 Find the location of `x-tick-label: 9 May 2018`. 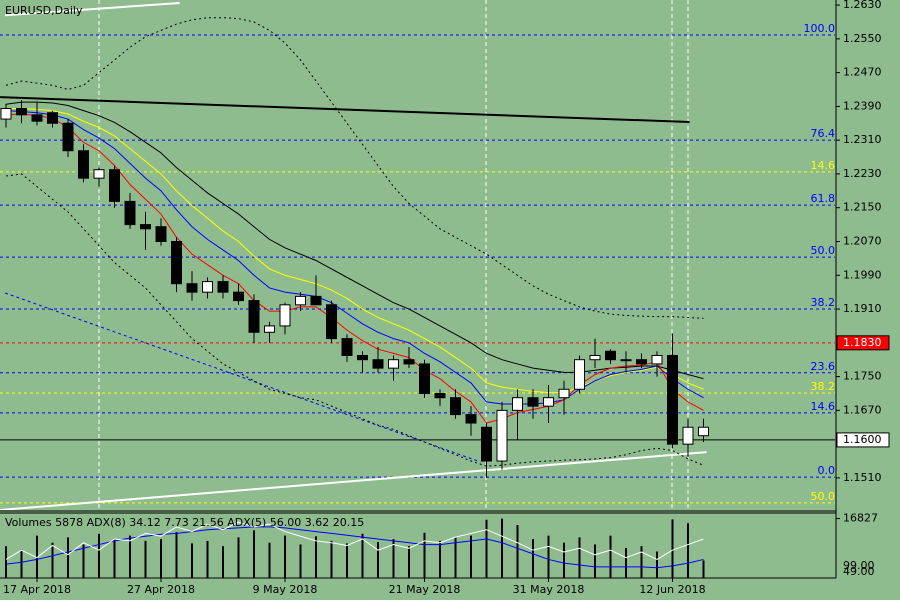

x-tick-label: 9 May 2018 is located at coordinates (285, 589).